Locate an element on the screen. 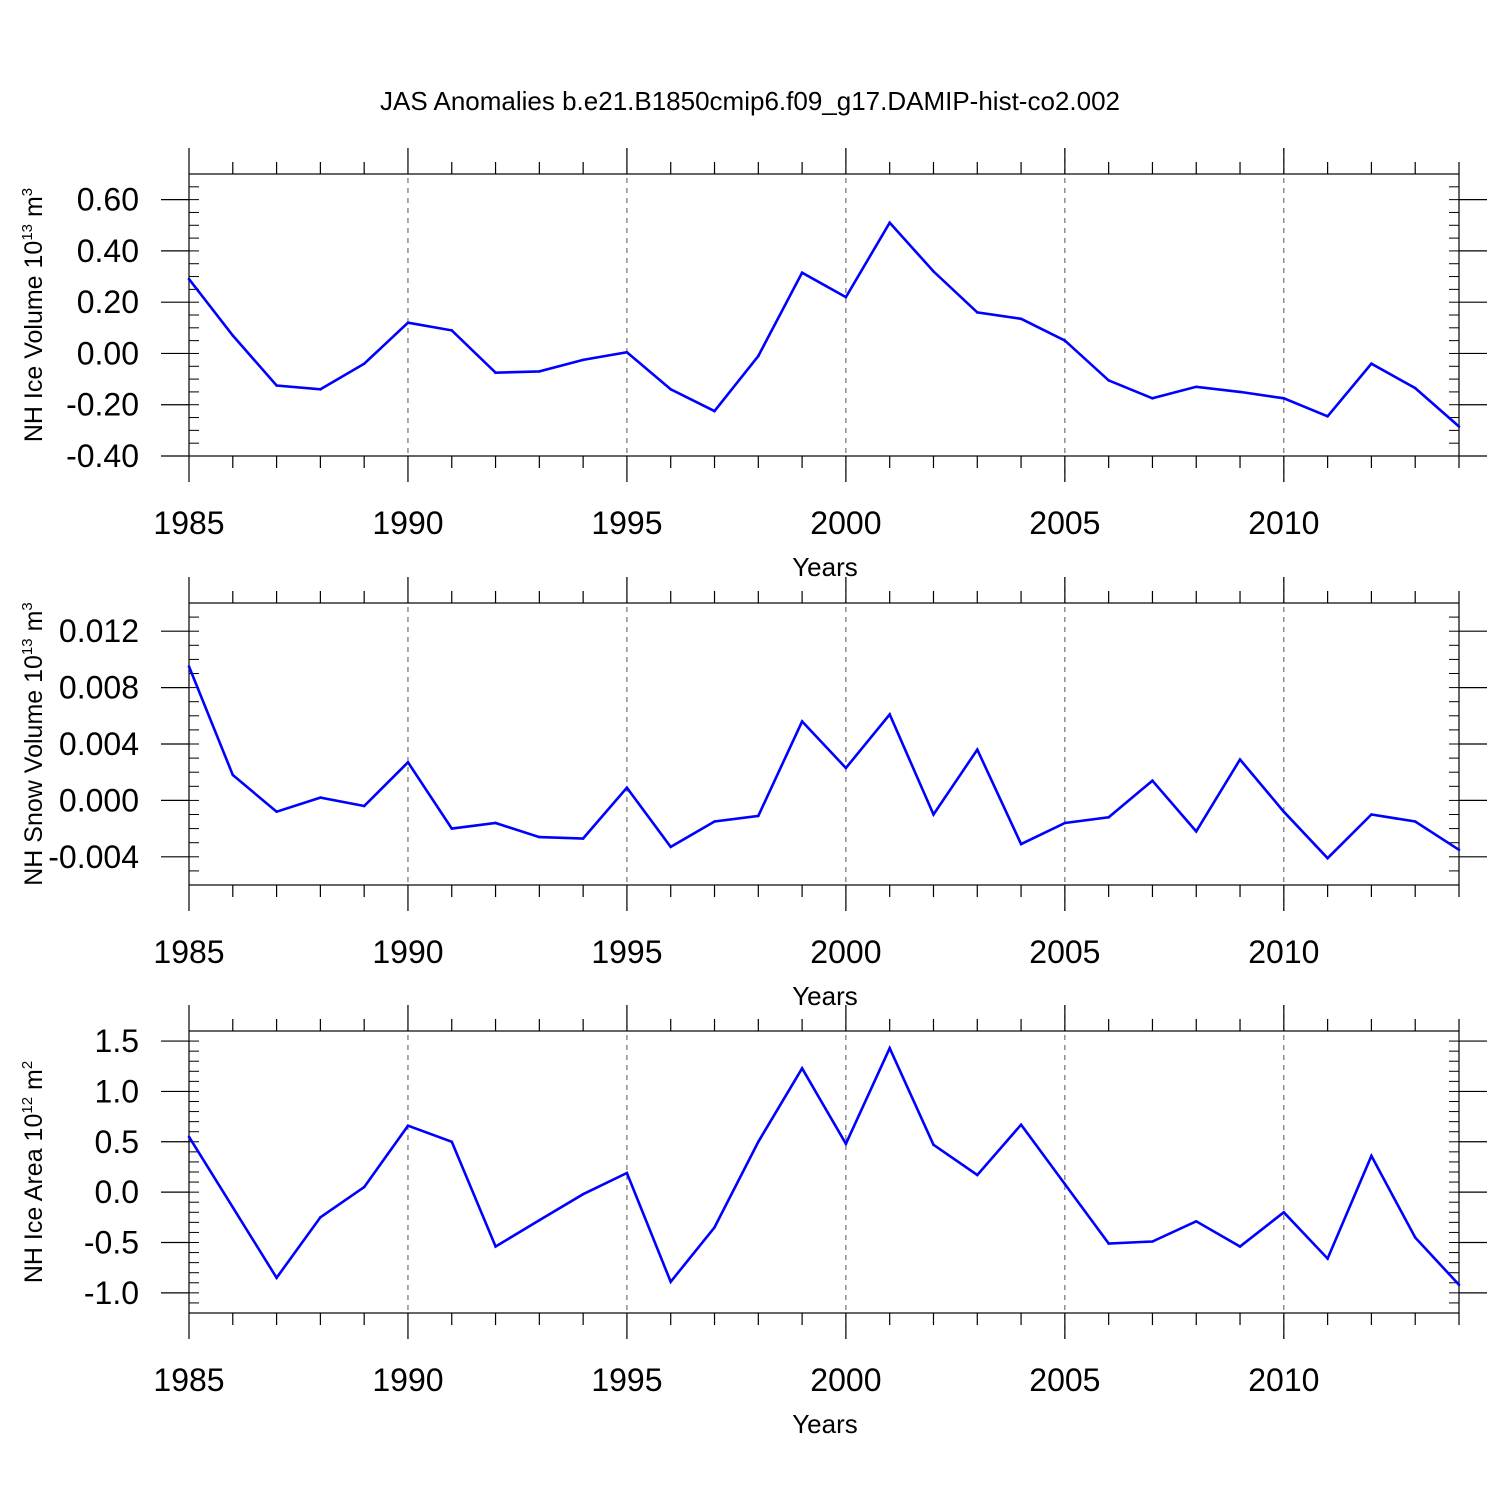  y-tick-label: 1.5 is located at coordinates (117, 1041).